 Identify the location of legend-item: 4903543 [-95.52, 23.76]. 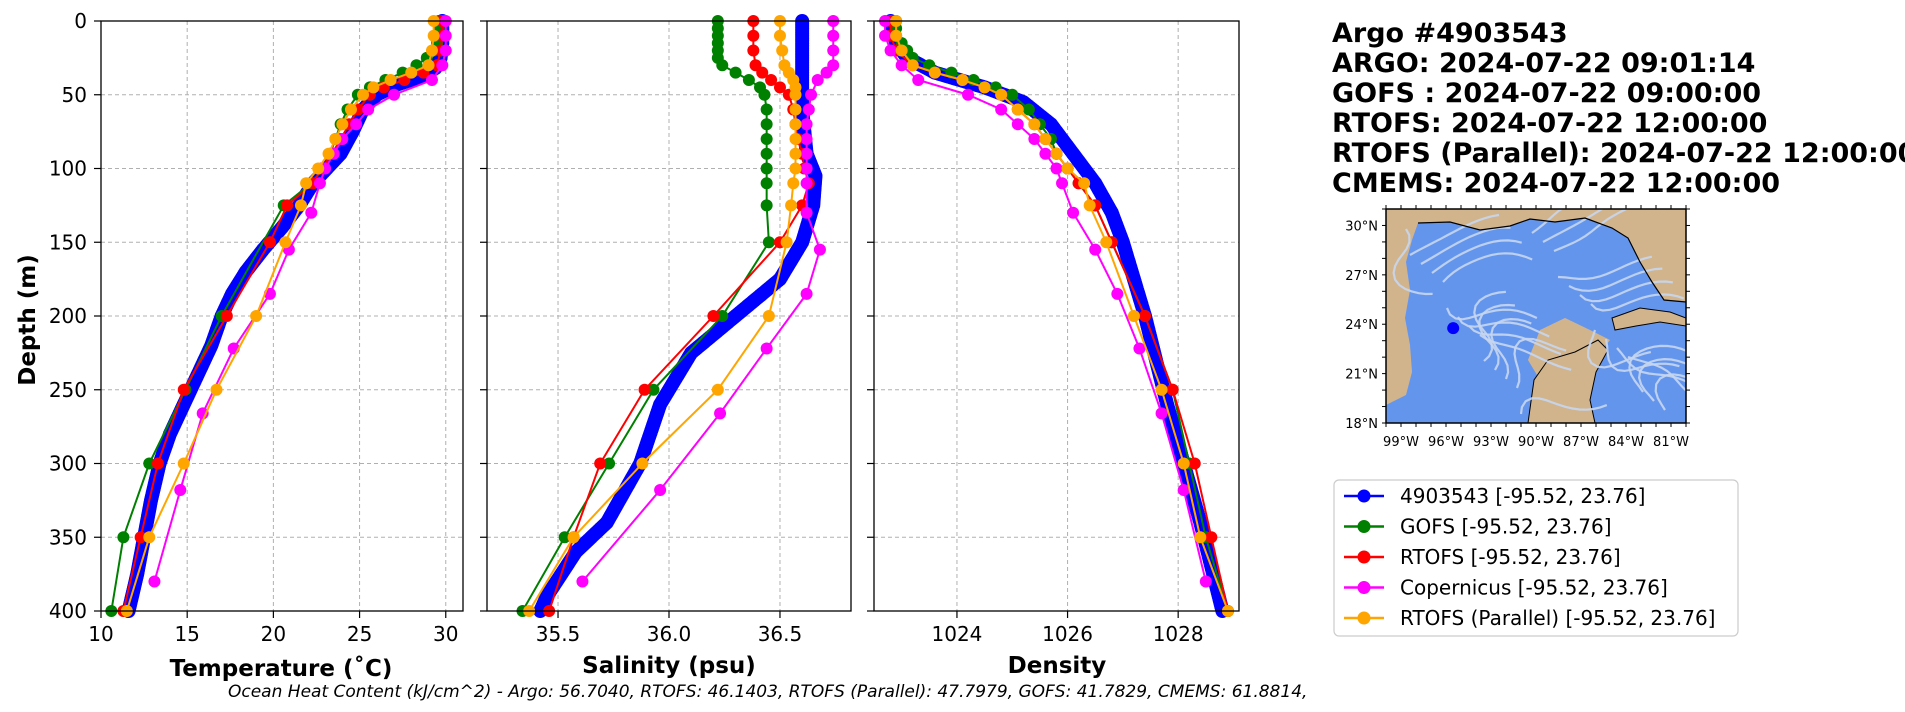
(1494, 496).